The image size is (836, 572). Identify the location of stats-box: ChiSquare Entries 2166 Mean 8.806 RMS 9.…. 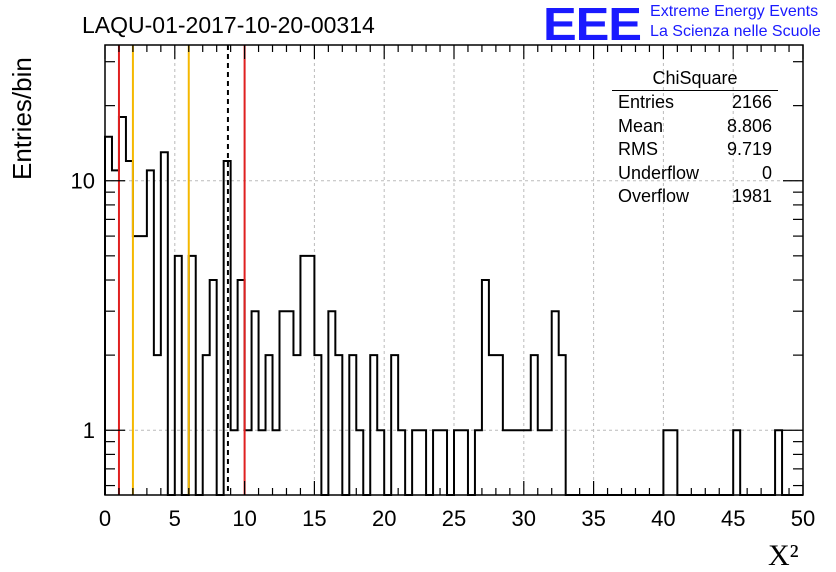
(695, 137).